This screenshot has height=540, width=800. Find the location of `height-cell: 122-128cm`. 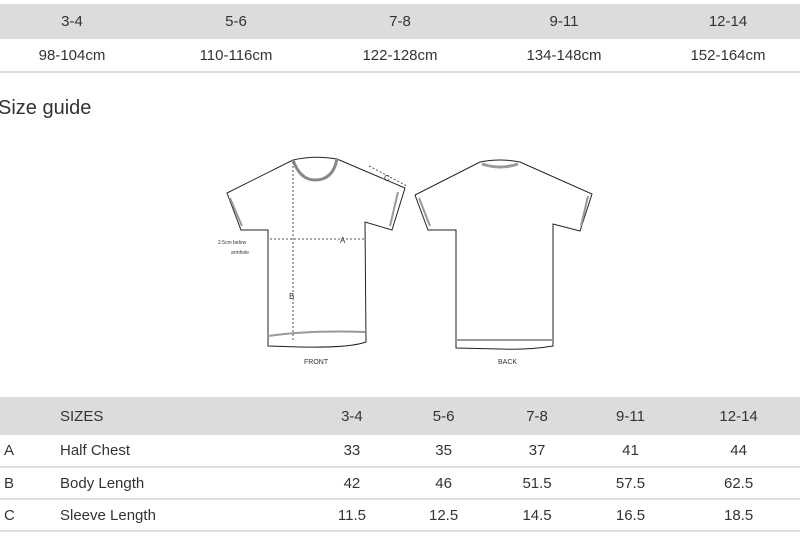

height-cell: 122-128cm is located at coordinates (400, 56).